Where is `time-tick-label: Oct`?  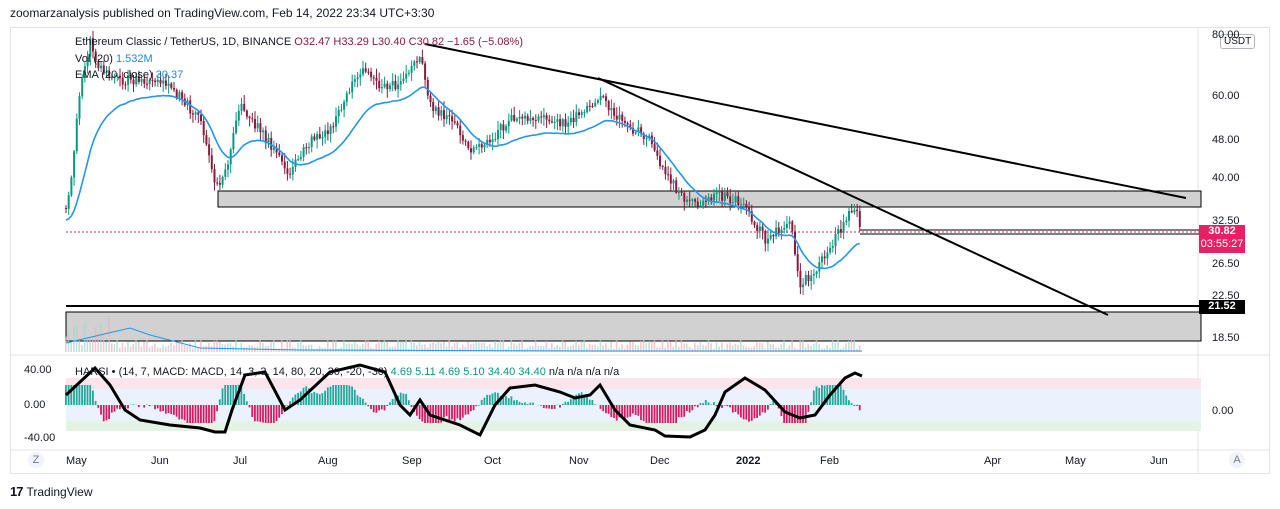
time-tick-label: Oct is located at coordinates (493, 461).